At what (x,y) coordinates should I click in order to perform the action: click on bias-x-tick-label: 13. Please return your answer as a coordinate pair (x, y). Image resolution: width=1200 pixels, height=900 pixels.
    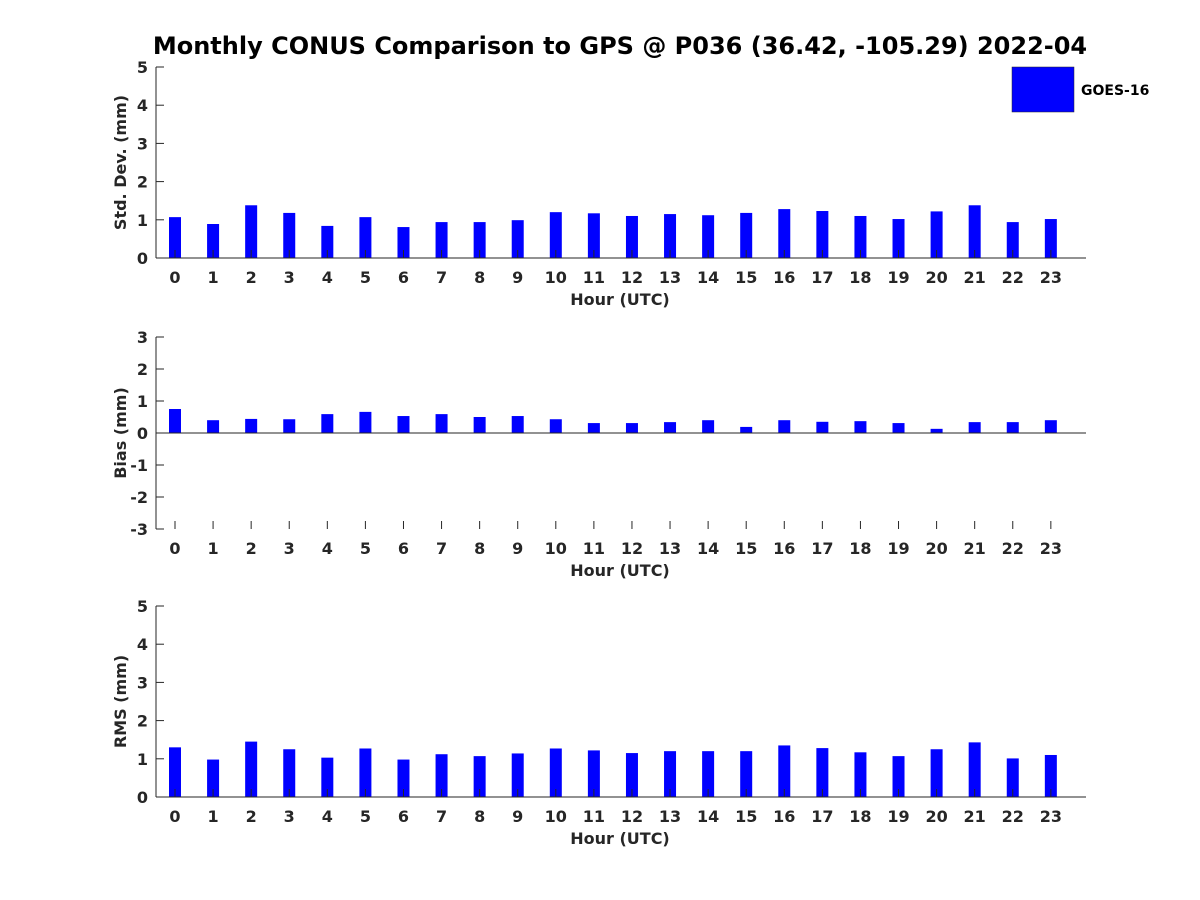
    Looking at the image, I should click on (670, 548).